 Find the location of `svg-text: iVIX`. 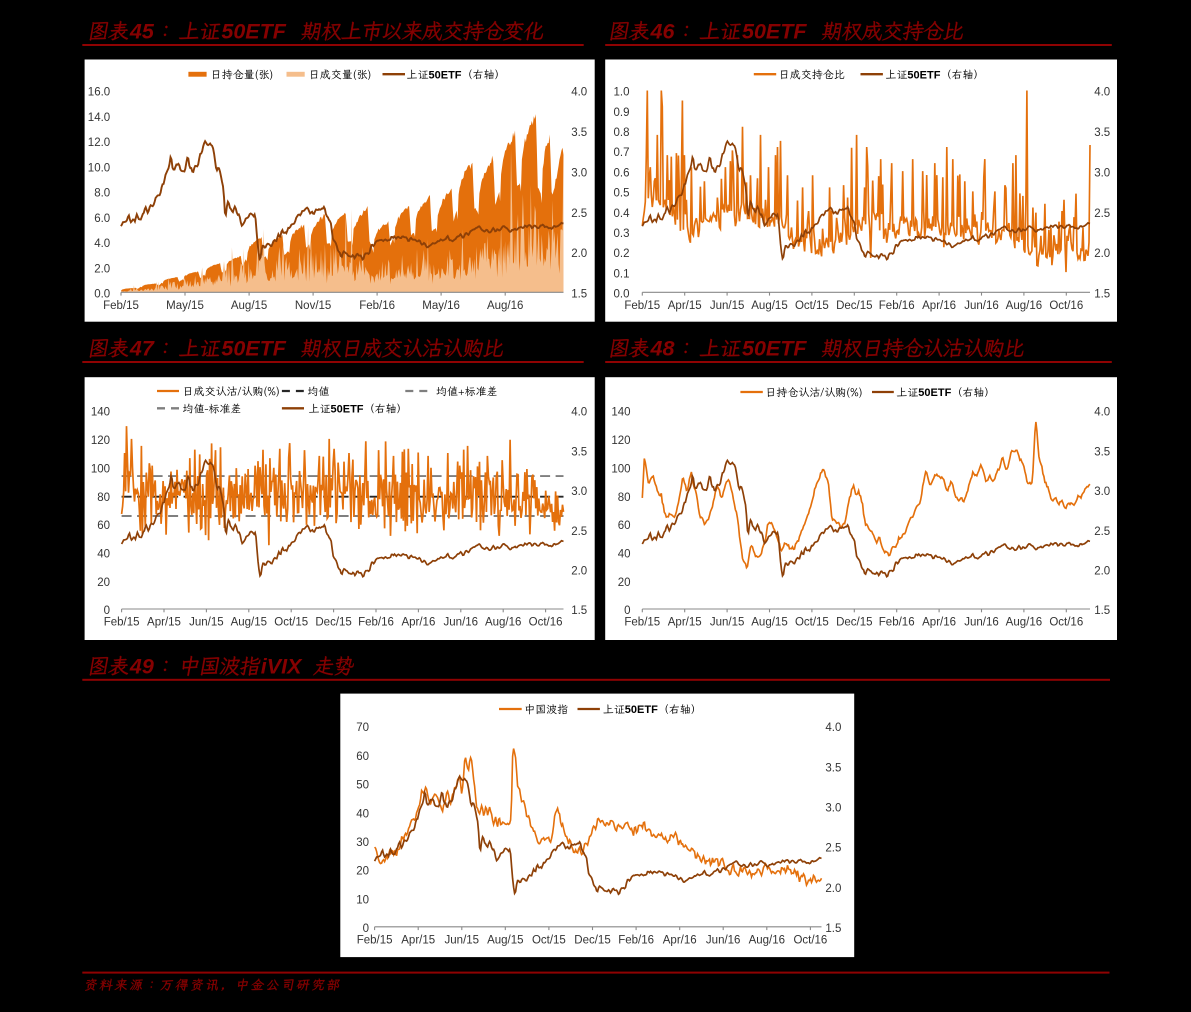

svg-text: iVIX is located at coordinates (282, 667).